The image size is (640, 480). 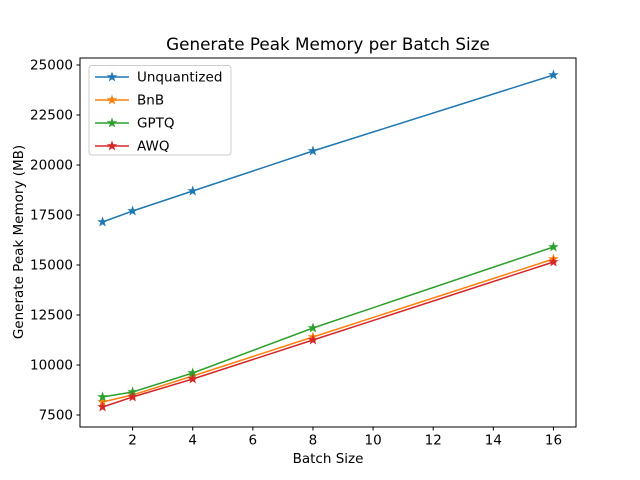 What do you see at coordinates (51, 166) in the screenshot?
I see `y-tick-label: 20000` at bounding box center [51, 166].